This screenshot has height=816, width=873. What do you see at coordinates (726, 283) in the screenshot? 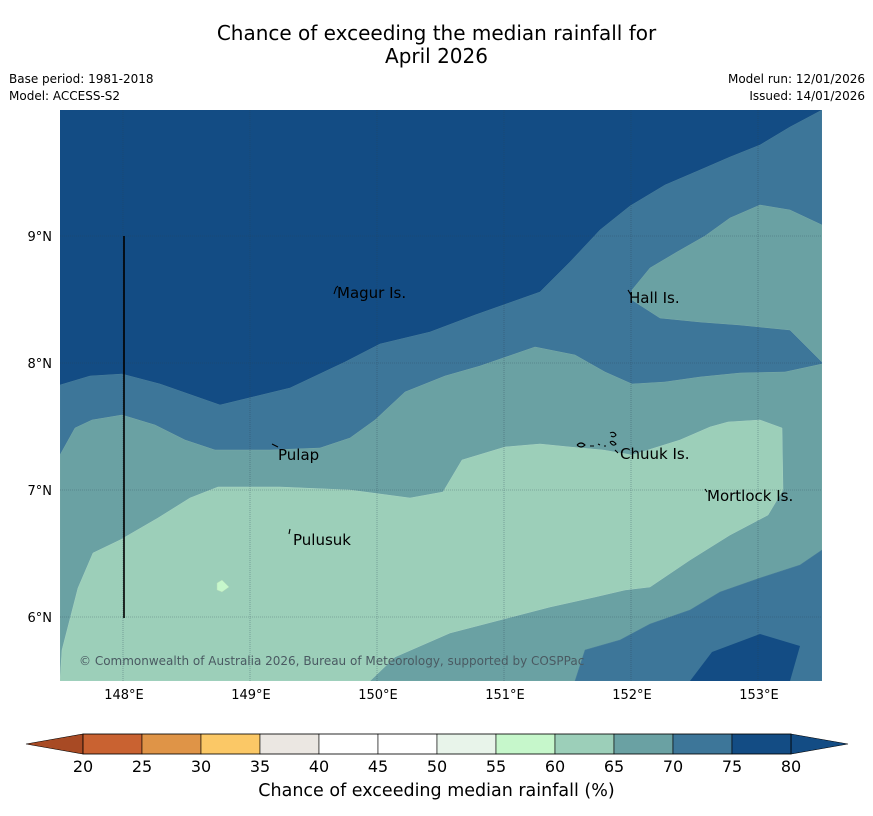
I see `contour-70-tongue` at bounding box center [726, 283].